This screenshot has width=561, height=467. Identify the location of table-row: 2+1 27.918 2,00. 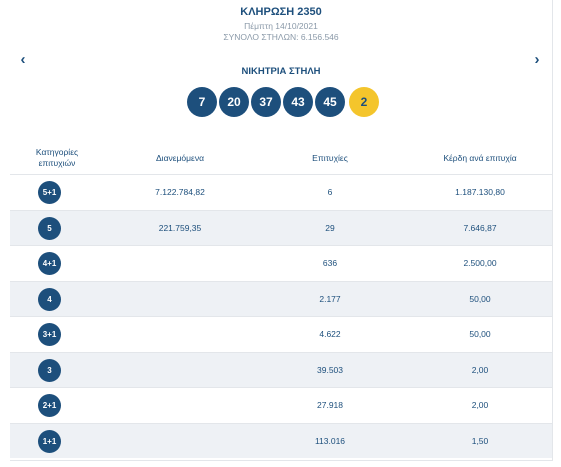
(281, 405).